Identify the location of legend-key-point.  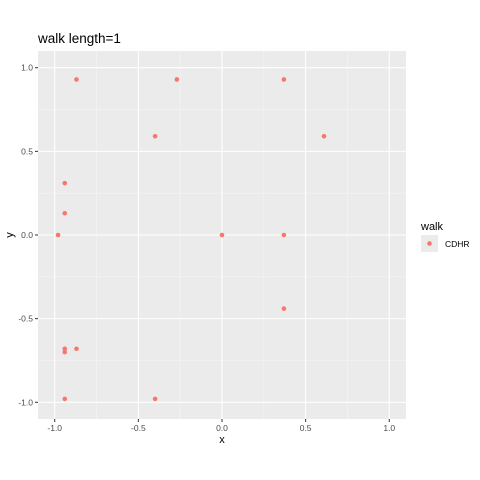
(429, 243).